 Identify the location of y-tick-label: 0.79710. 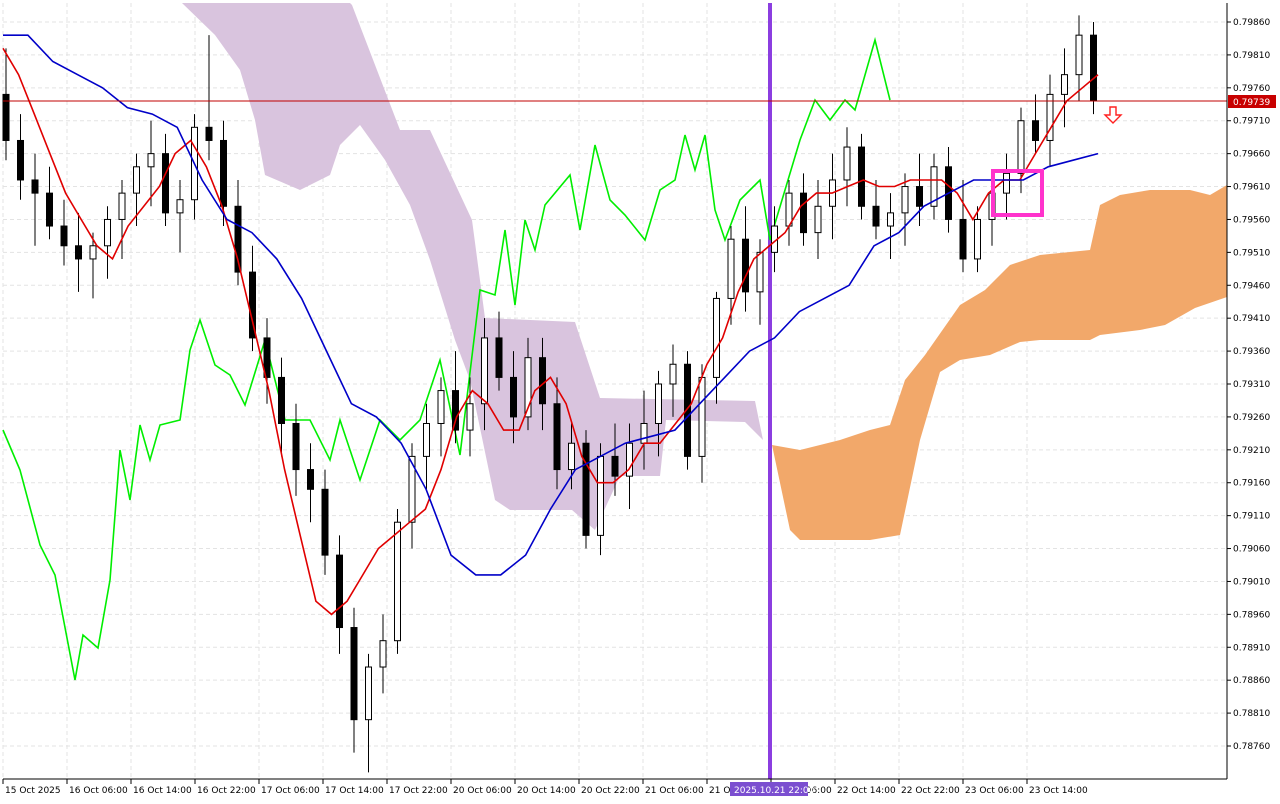
(1251, 122).